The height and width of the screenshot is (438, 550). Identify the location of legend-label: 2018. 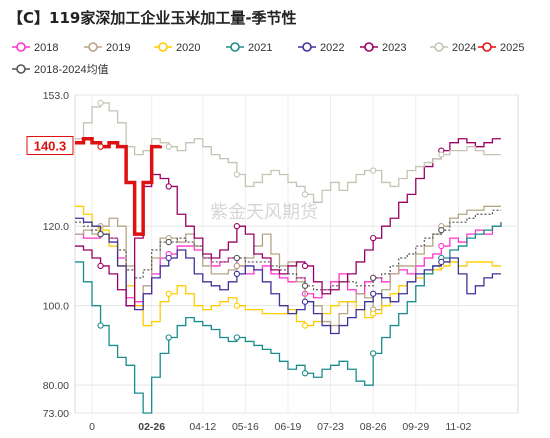
(46, 48).